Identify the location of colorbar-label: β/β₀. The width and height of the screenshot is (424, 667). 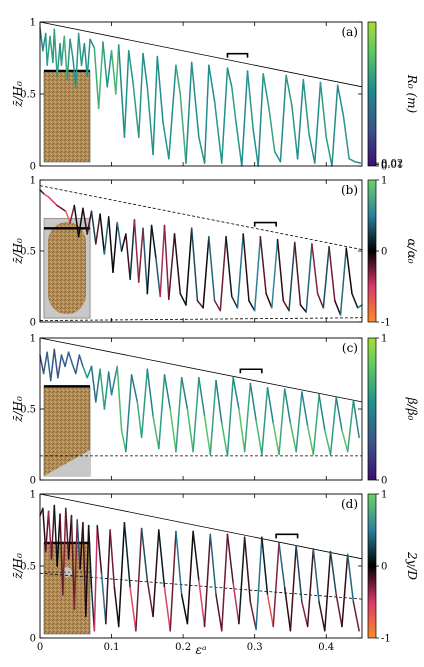
(412, 409).